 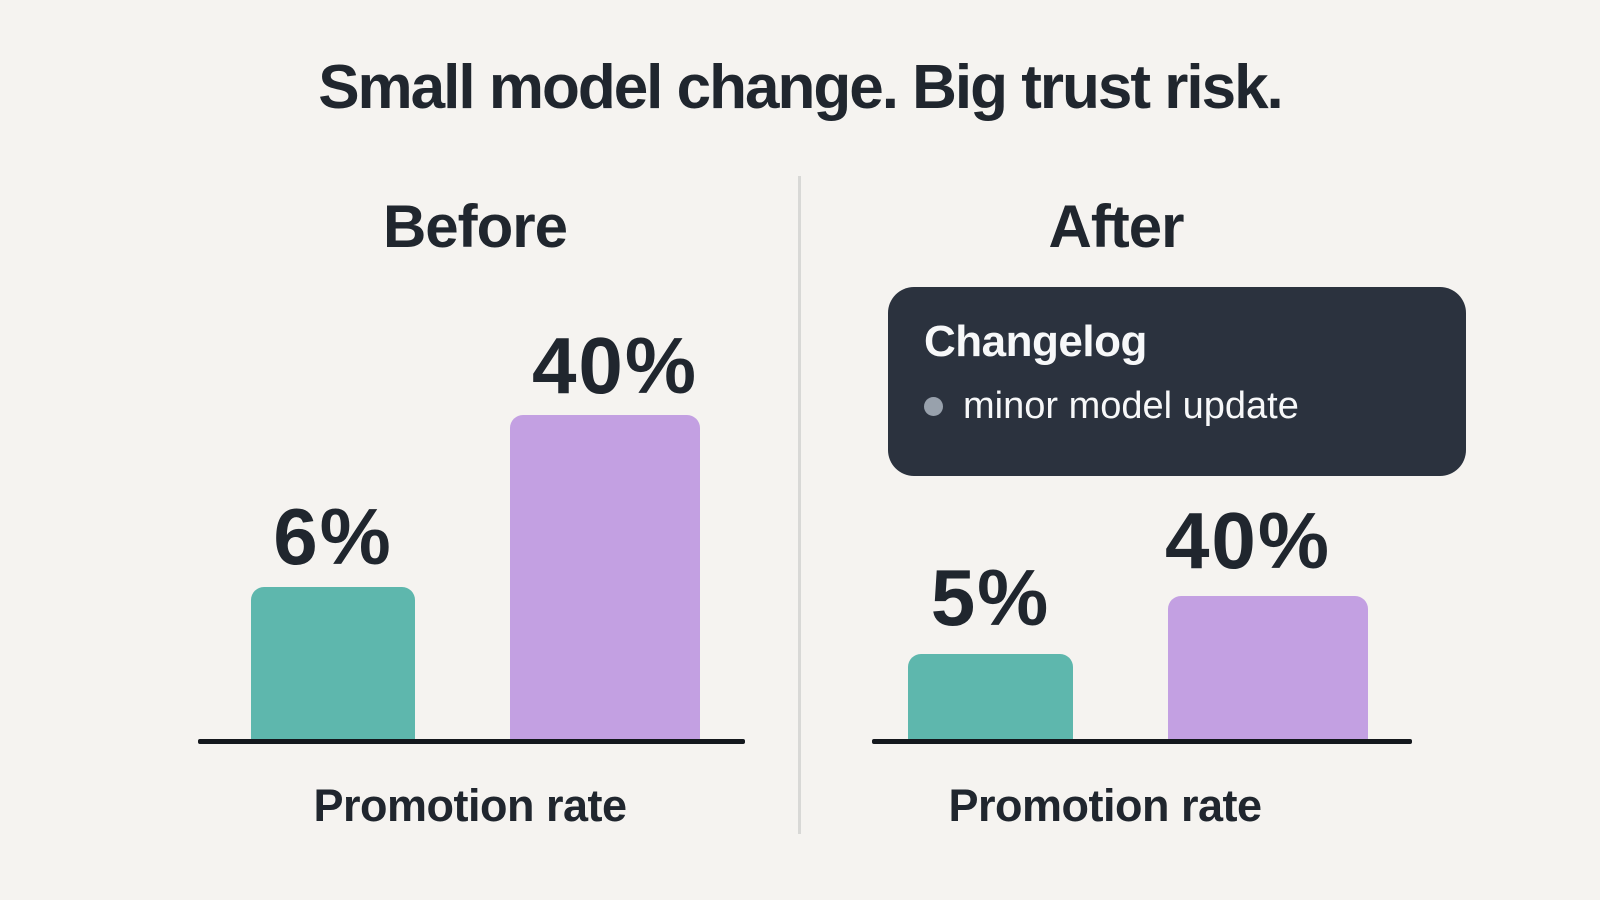 What do you see at coordinates (933, 407) in the screenshot?
I see `bullet-icon` at bounding box center [933, 407].